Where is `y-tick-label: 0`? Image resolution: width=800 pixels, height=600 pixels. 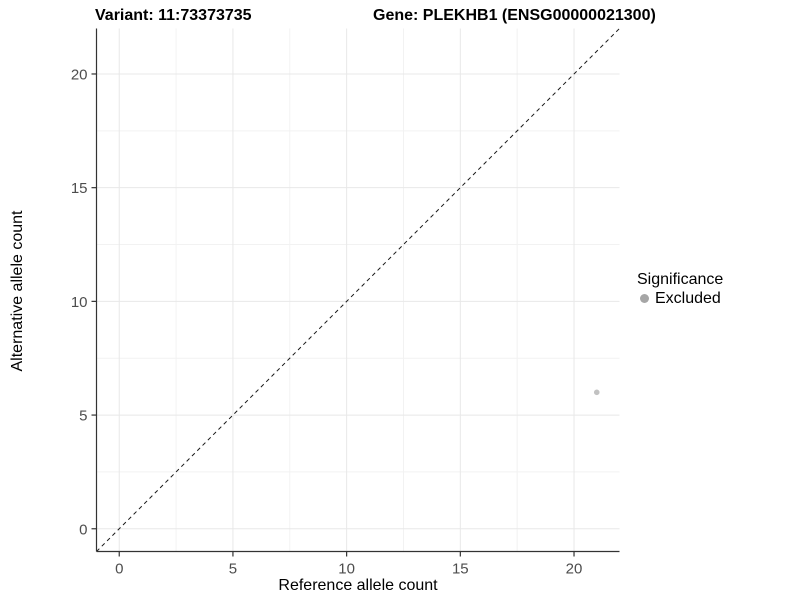 y-tick-label: 0 is located at coordinates (83, 529).